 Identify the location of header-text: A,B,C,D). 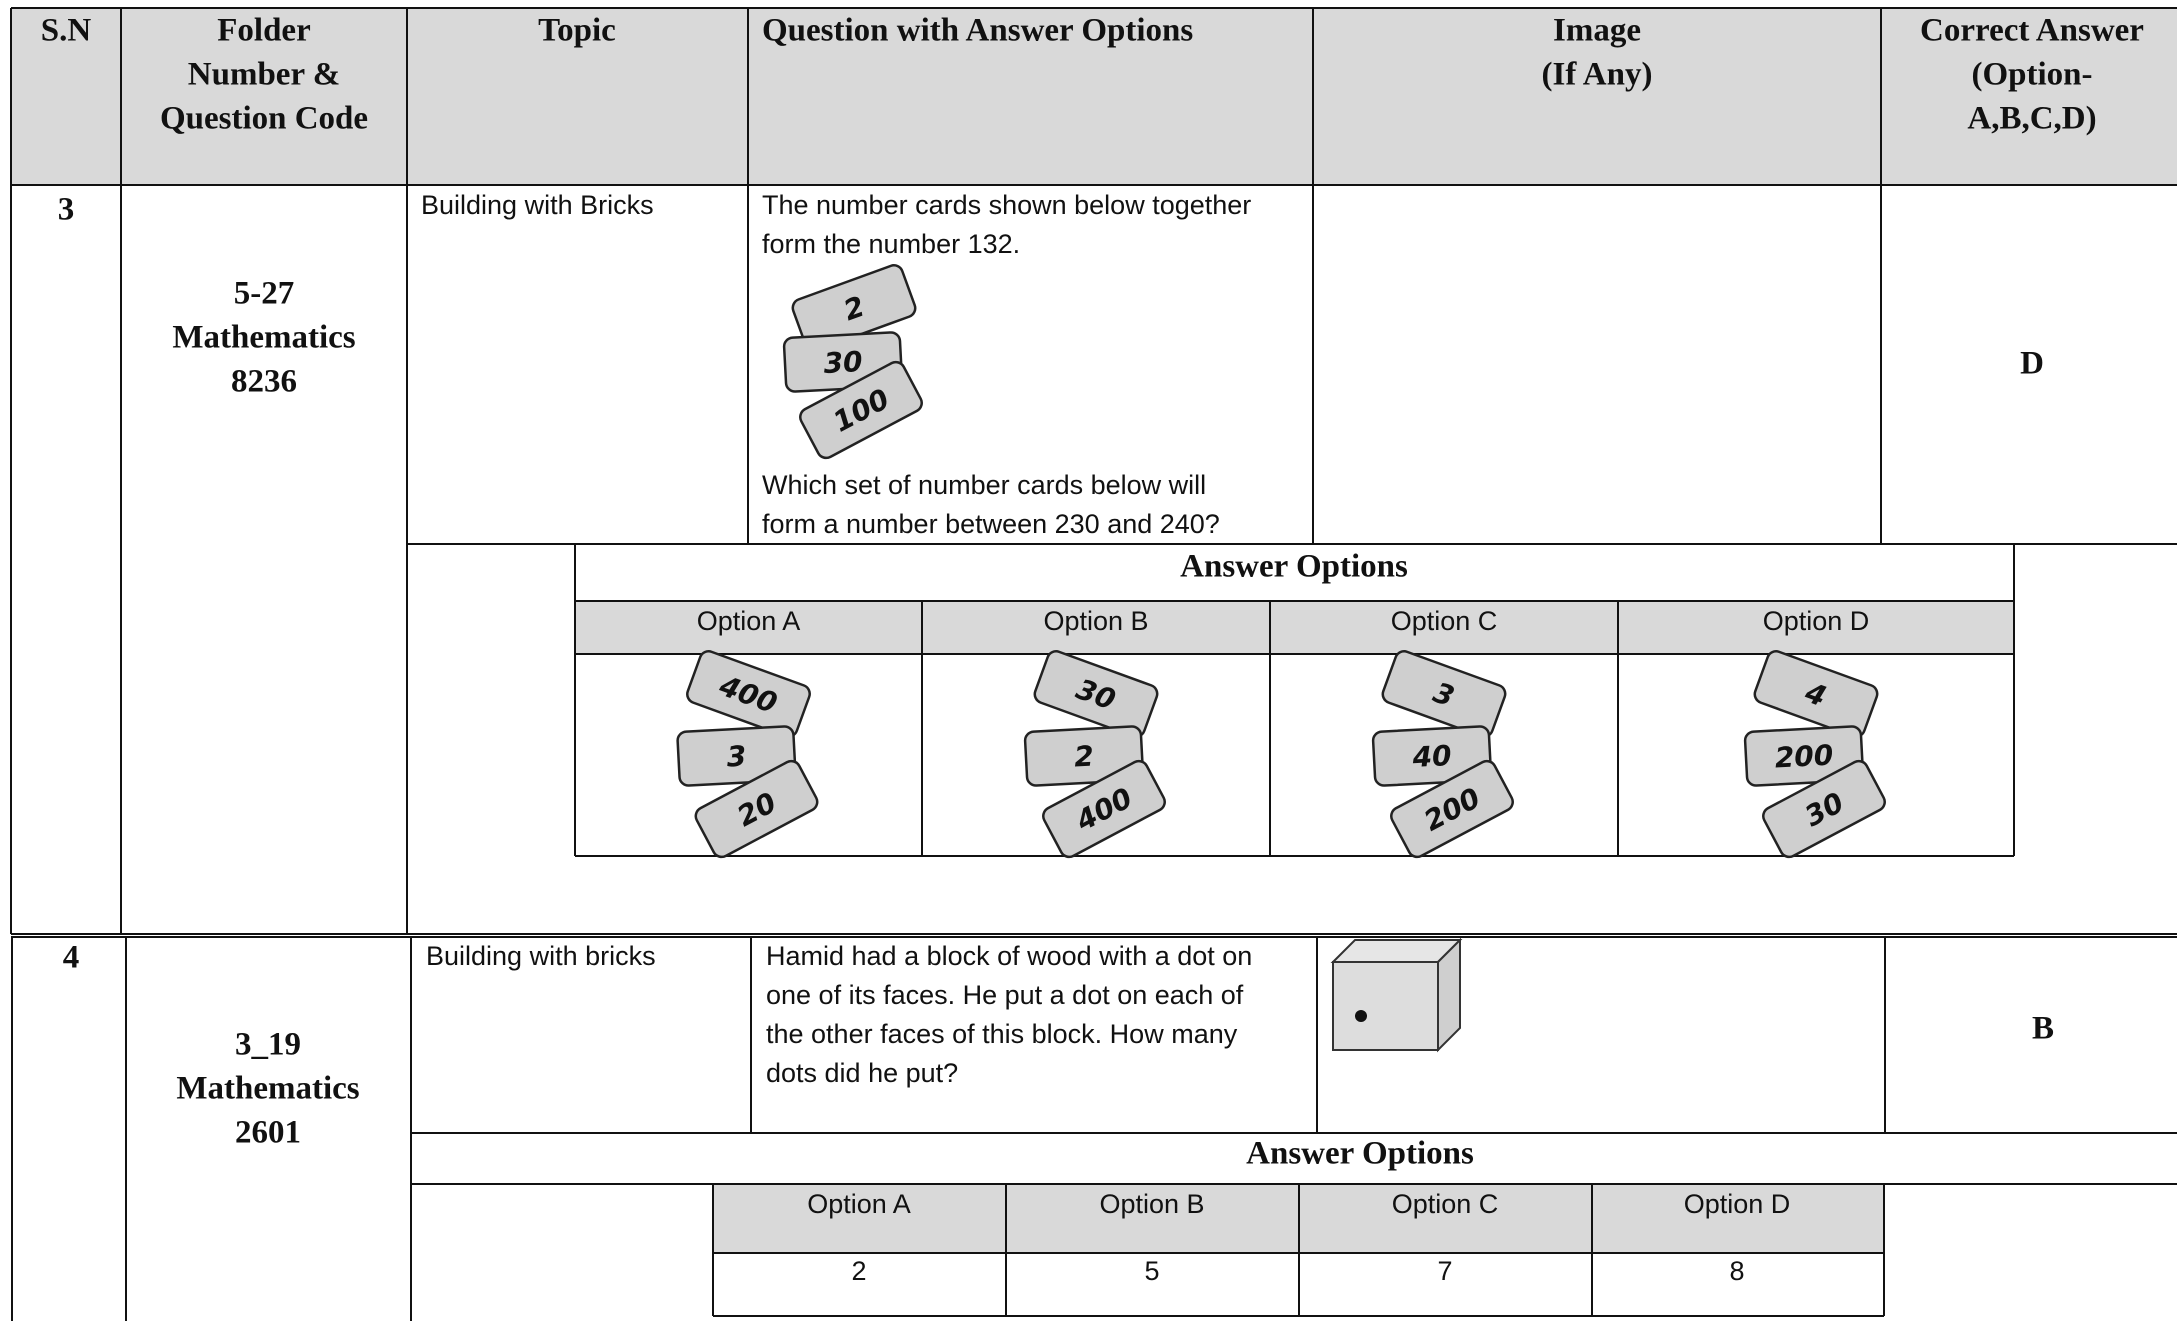
(2031, 119).